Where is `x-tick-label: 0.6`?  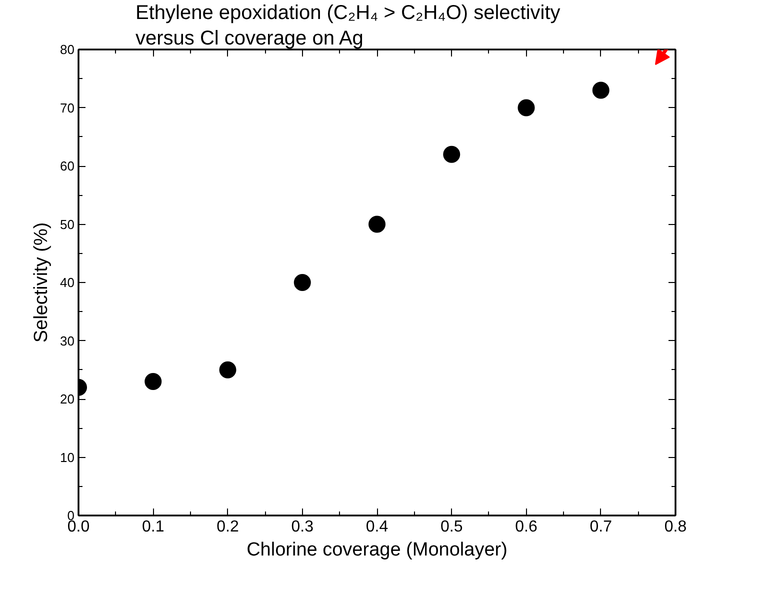 x-tick-label: 0.6 is located at coordinates (526, 527).